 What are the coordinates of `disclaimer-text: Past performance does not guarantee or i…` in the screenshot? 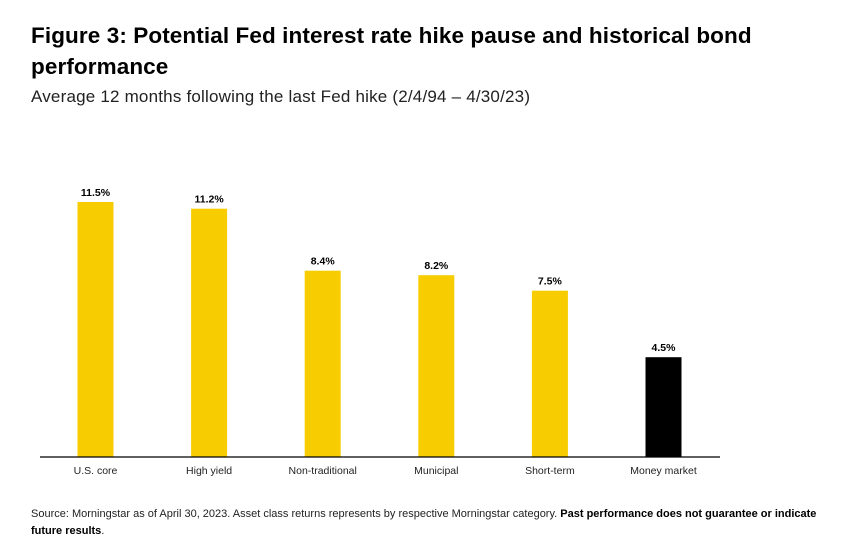 It's located at (424, 522).